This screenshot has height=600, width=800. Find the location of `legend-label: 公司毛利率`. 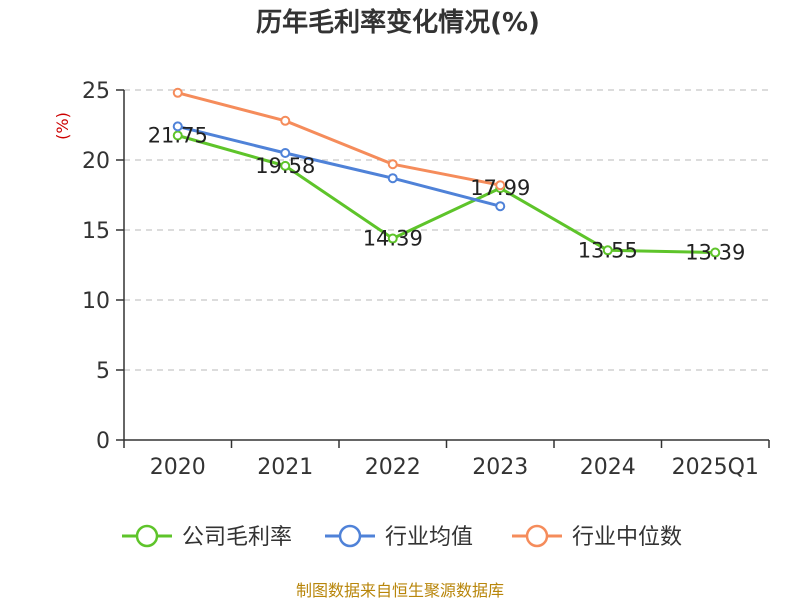

legend-label: 公司毛利率 is located at coordinates (237, 537).